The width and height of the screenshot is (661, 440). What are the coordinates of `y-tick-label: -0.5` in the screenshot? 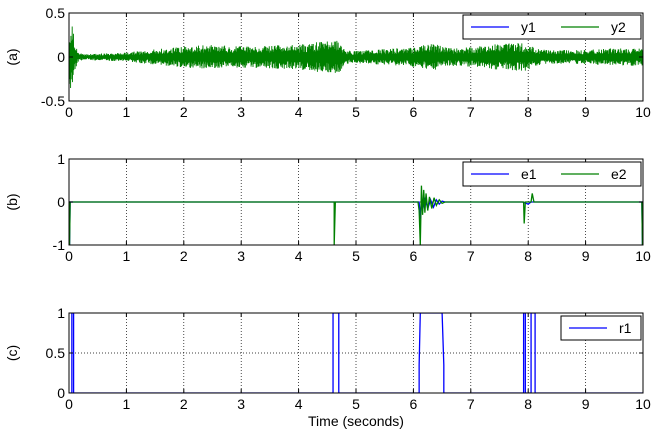 It's located at (53, 101).